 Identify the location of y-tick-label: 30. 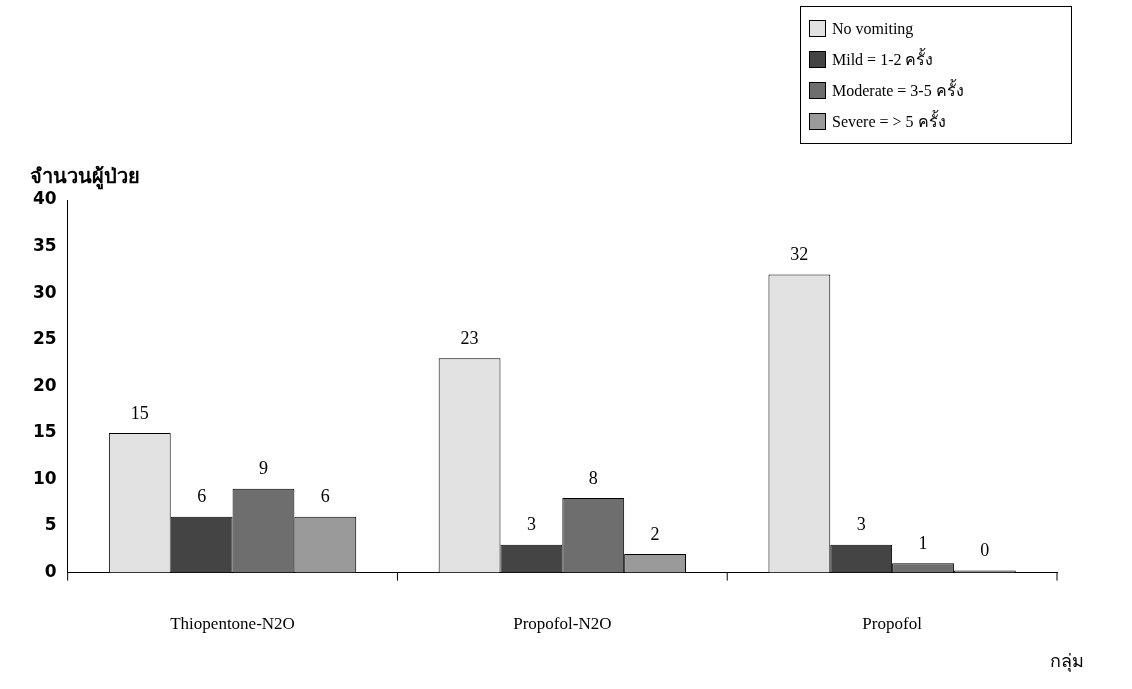
(44, 291).